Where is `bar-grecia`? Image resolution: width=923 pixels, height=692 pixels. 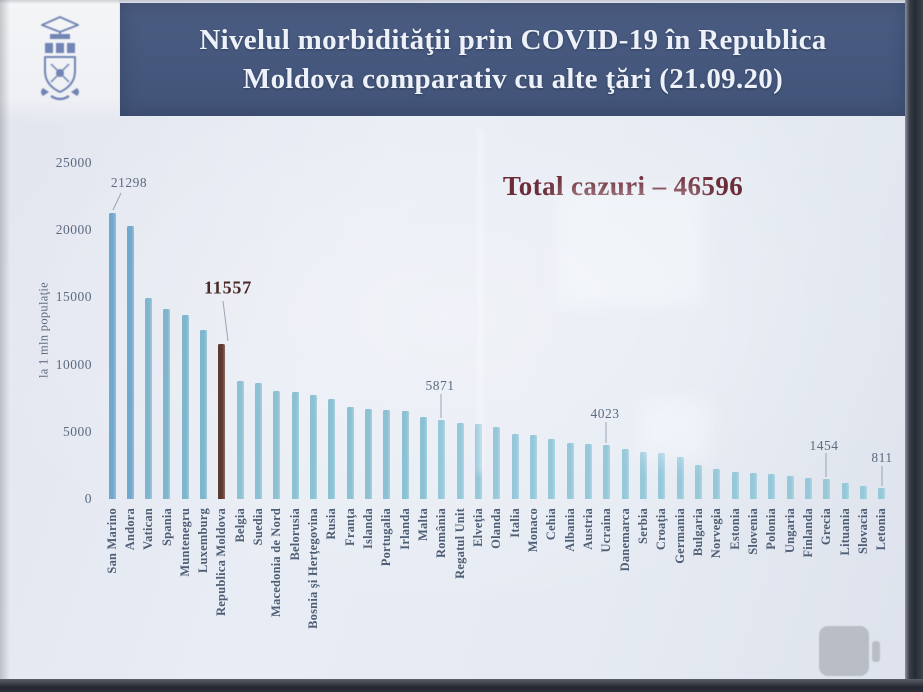
bar-grecia is located at coordinates (827, 489).